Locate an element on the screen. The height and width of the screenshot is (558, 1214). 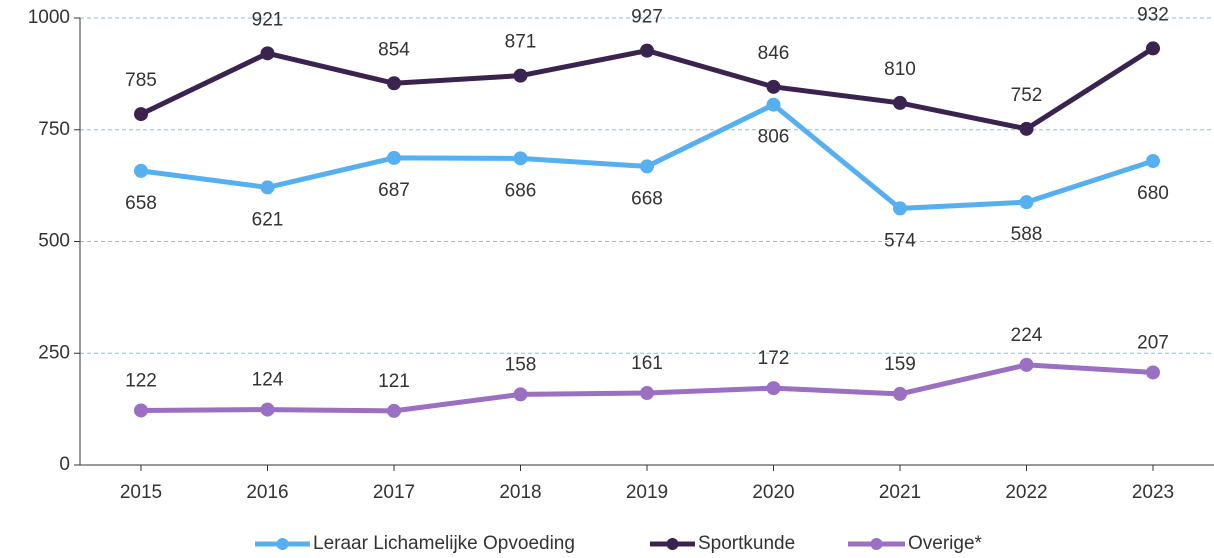
x-tick-label: 2022 is located at coordinates (1026, 492).